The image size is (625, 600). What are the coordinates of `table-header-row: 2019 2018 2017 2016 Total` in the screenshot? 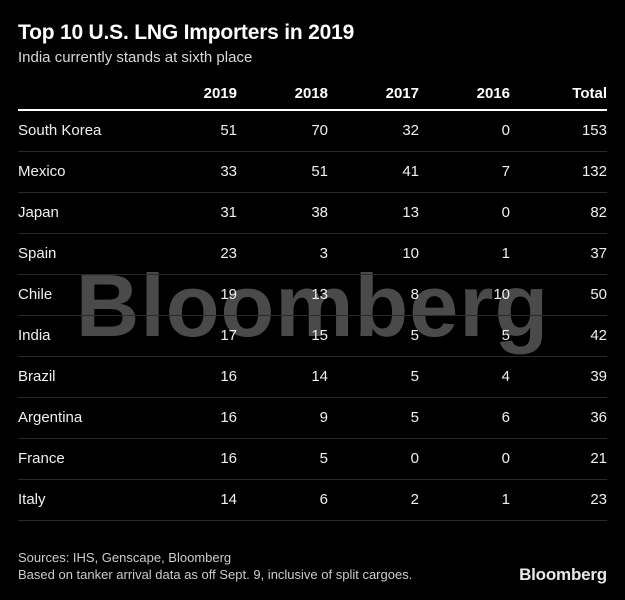 It's located at (312, 98).